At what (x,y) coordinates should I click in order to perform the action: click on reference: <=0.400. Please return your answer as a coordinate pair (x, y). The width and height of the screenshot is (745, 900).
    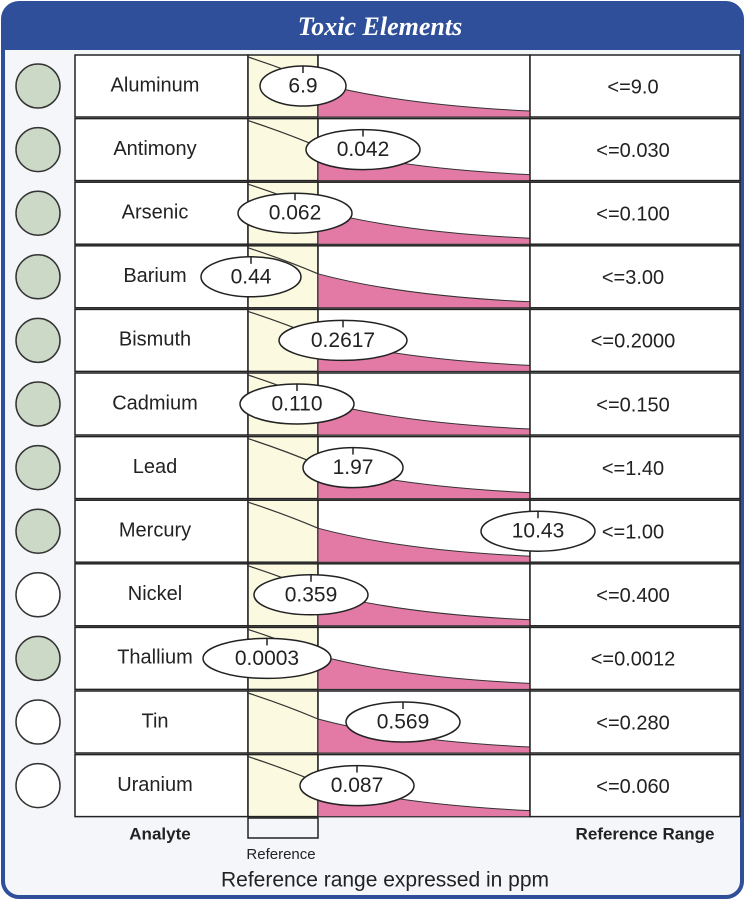
    Looking at the image, I should click on (632, 596).